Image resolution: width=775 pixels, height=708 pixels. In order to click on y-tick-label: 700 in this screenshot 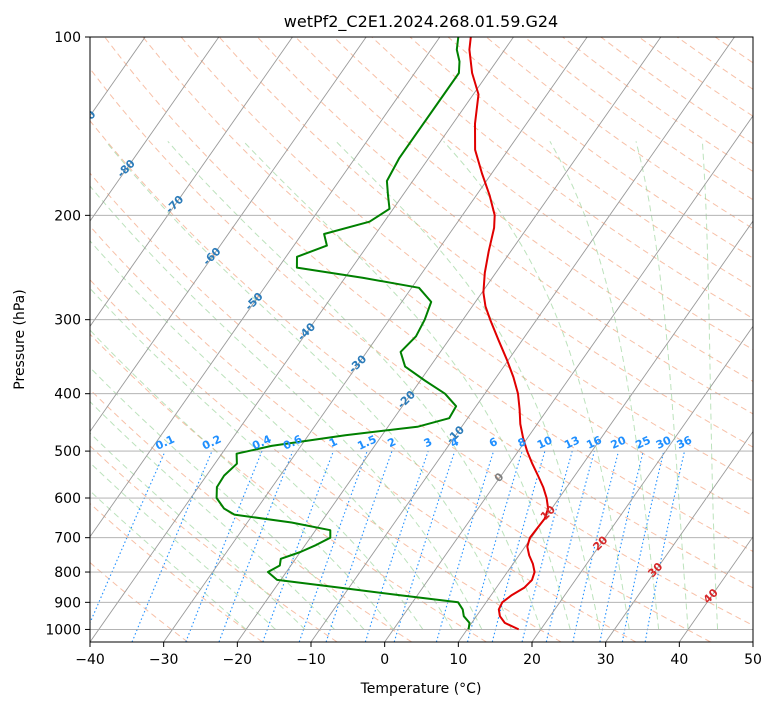, I will do `click(67, 539)`.